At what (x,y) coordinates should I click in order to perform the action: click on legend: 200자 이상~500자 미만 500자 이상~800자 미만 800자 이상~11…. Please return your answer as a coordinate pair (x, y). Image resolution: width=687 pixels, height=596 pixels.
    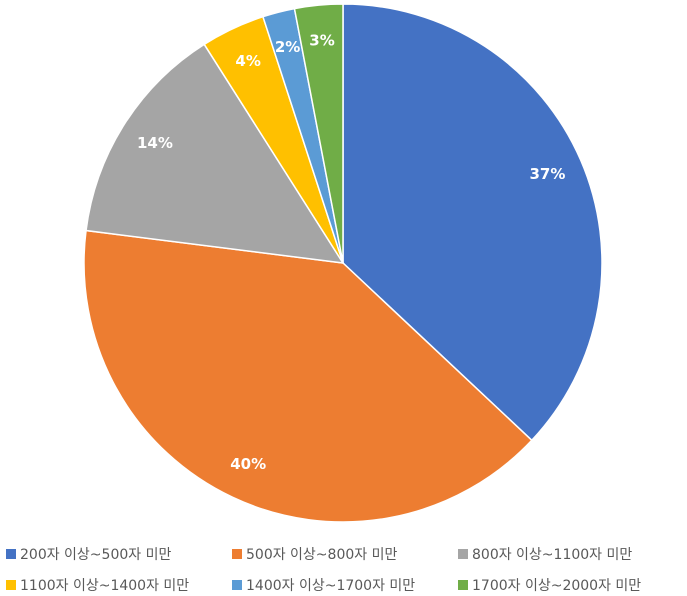
    Looking at the image, I should click on (346, 567).